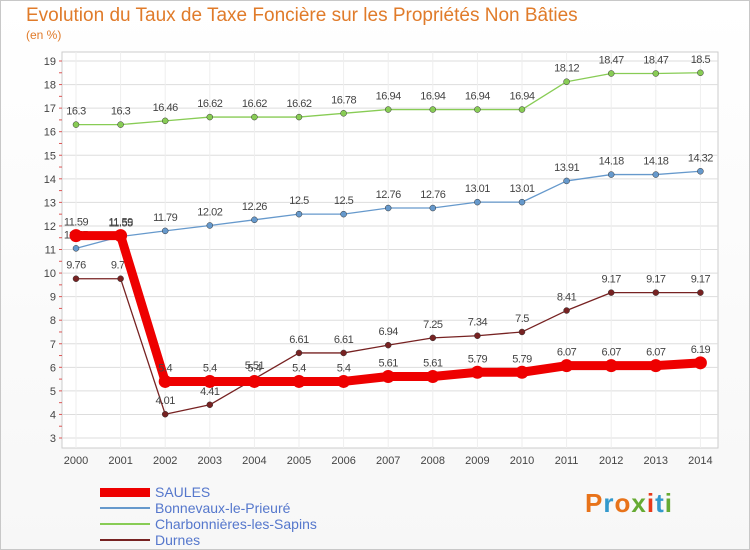  What do you see at coordinates (76, 112) in the screenshot?
I see `data-label: 16.3` at bounding box center [76, 112].